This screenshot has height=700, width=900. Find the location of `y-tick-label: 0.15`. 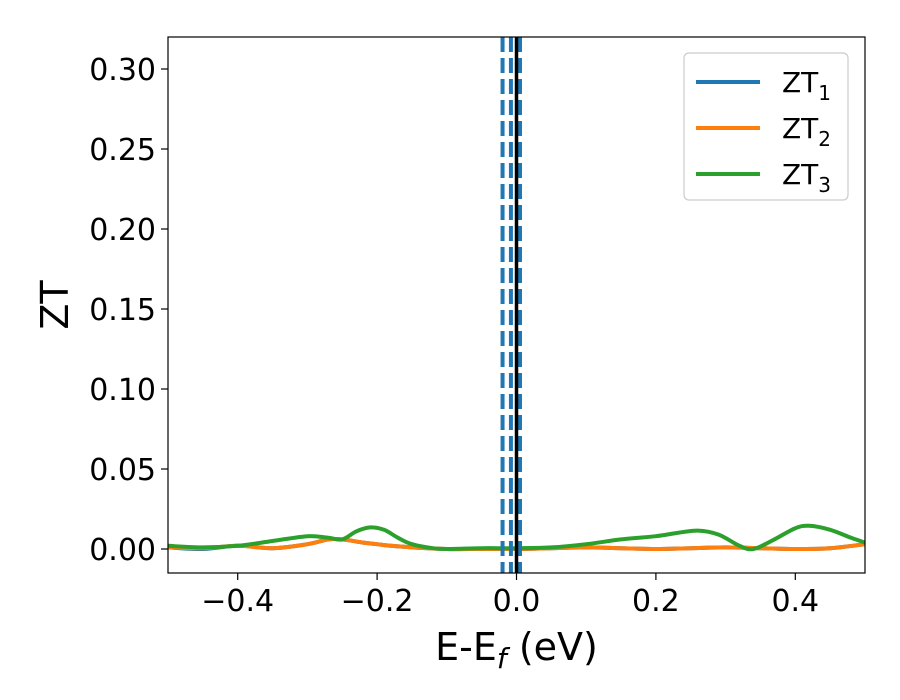

y-tick-label: 0.15 is located at coordinates (122, 310).